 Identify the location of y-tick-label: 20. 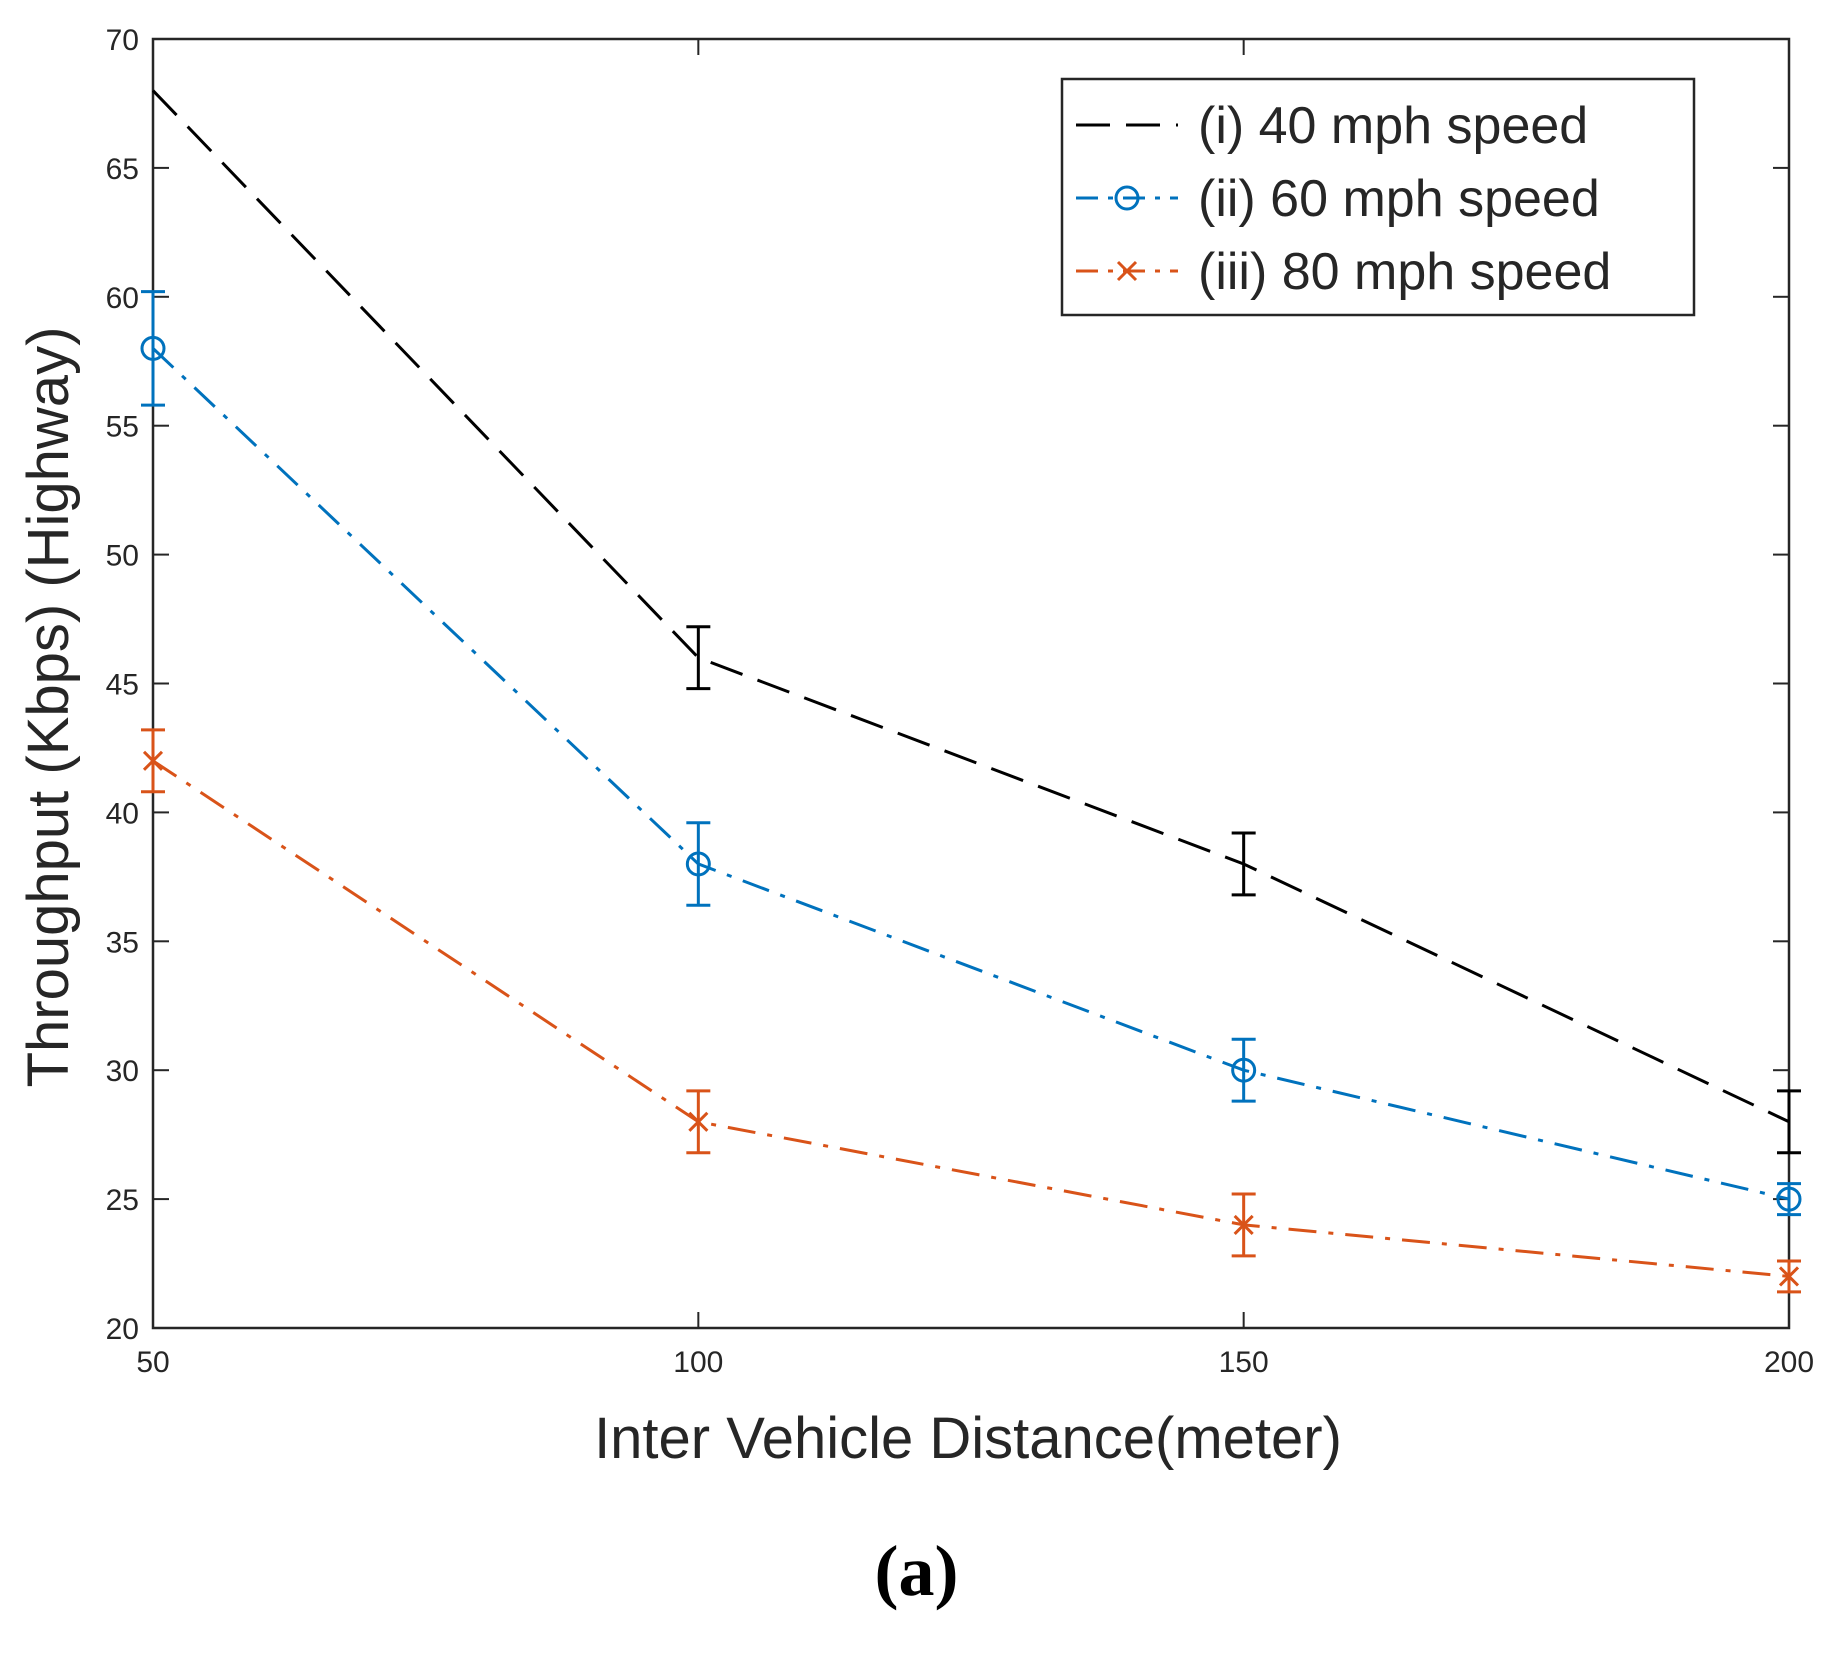
(122, 1329).